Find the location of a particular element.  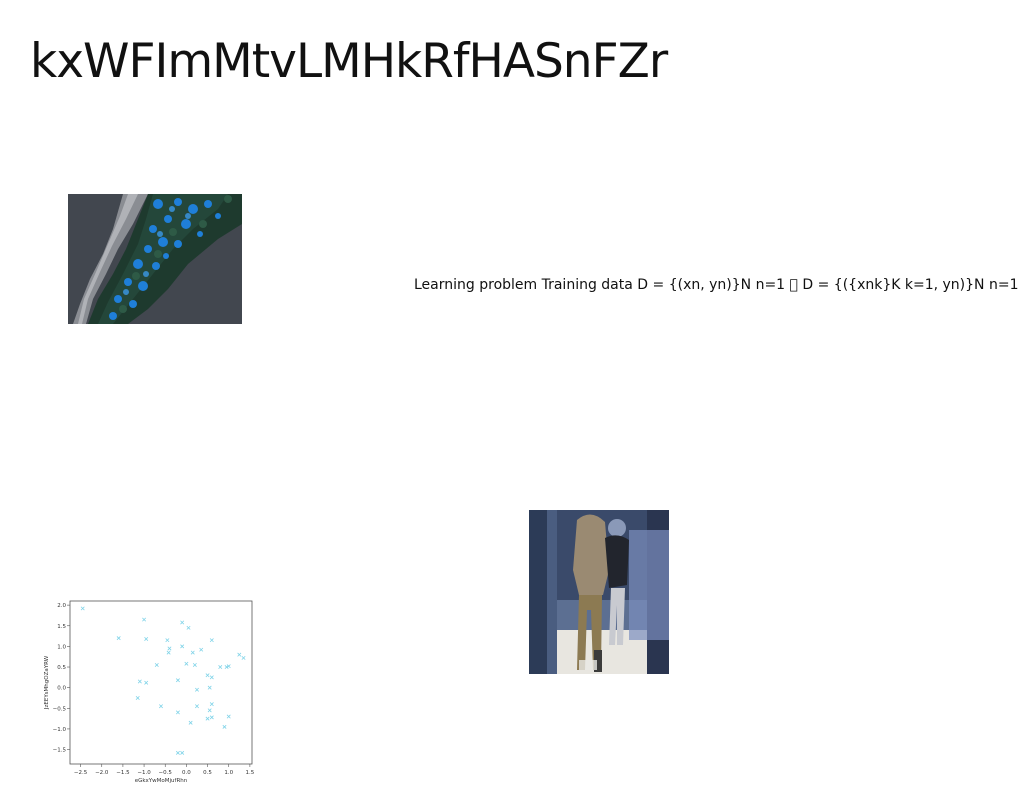

x-tick-label: −1.0 is located at coordinates (144, 773).